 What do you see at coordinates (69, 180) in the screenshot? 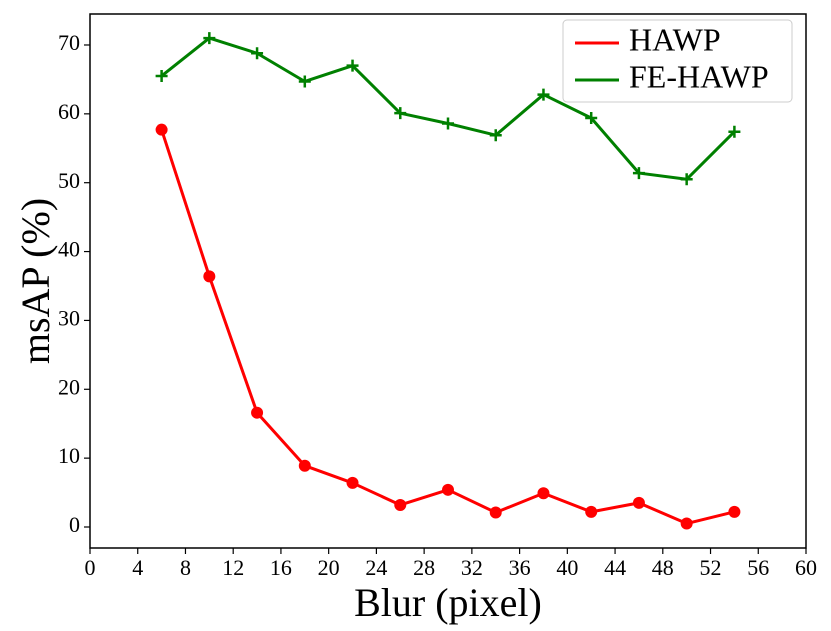
I see `y-tick-label: 50` at bounding box center [69, 180].